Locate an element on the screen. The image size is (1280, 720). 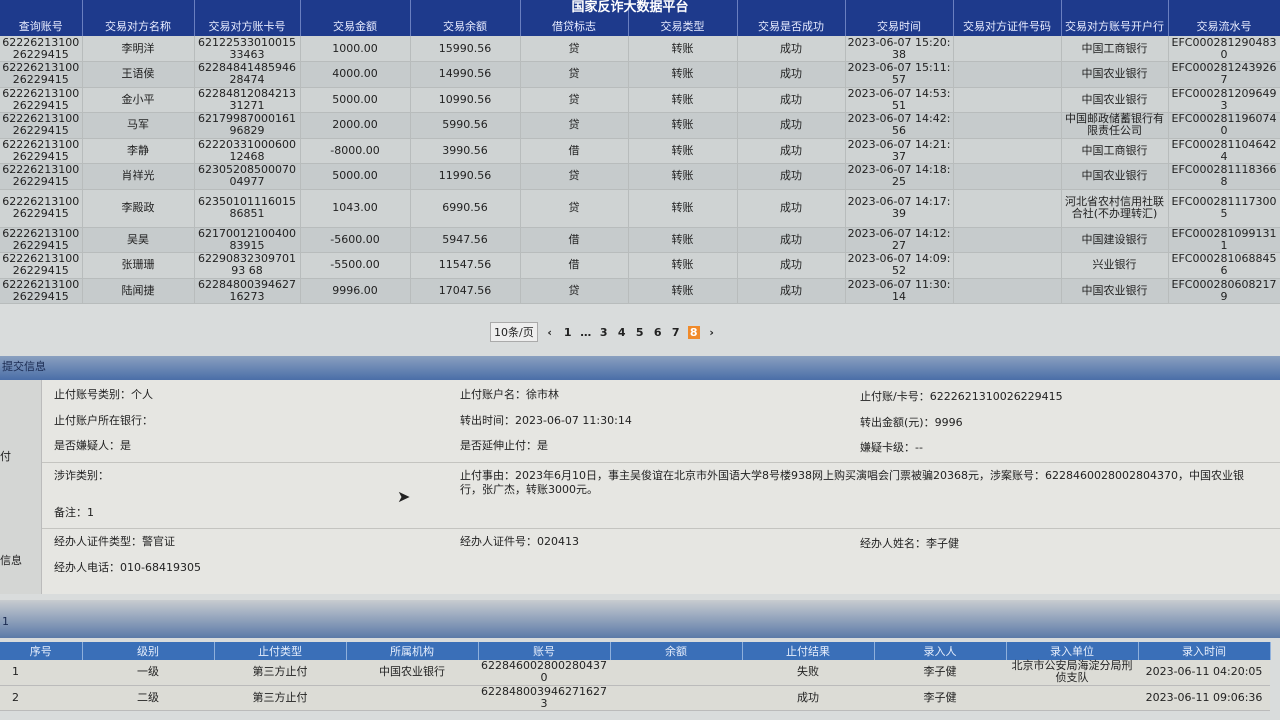
page-button: 7 is located at coordinates (675, 332).